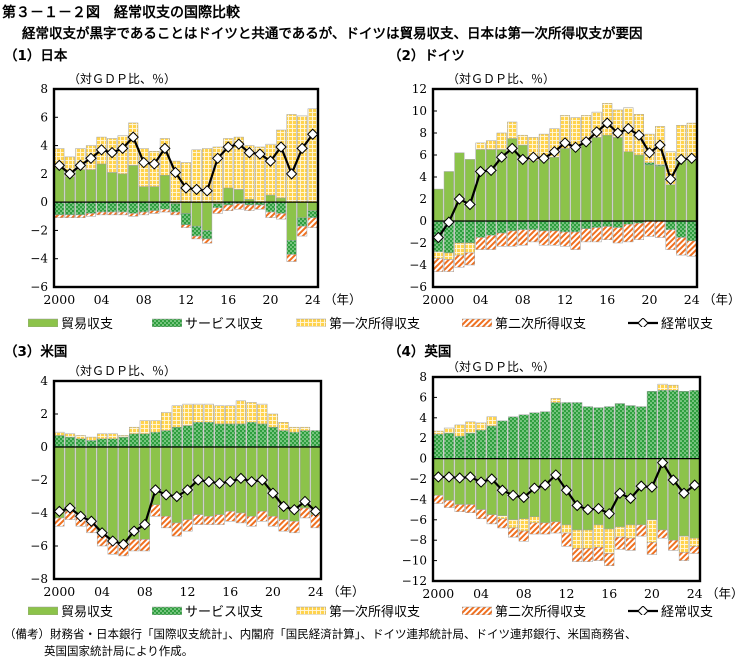  I want to click on bar-primary_income-2024, so click(694, 542).